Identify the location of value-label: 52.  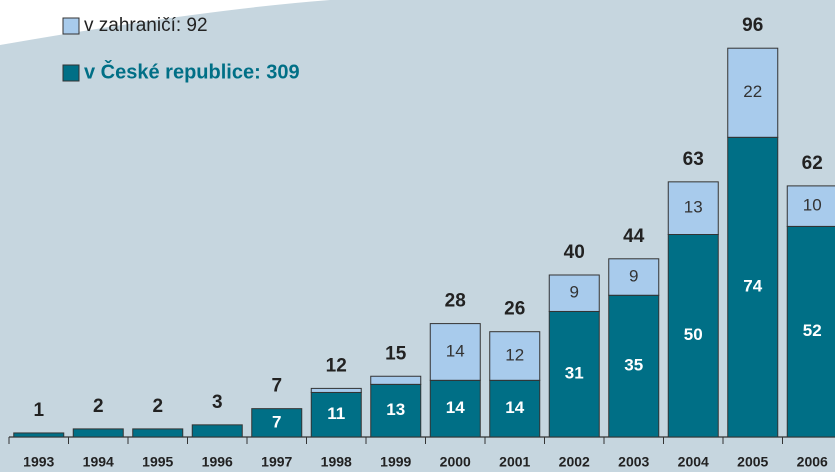
(812, 330).